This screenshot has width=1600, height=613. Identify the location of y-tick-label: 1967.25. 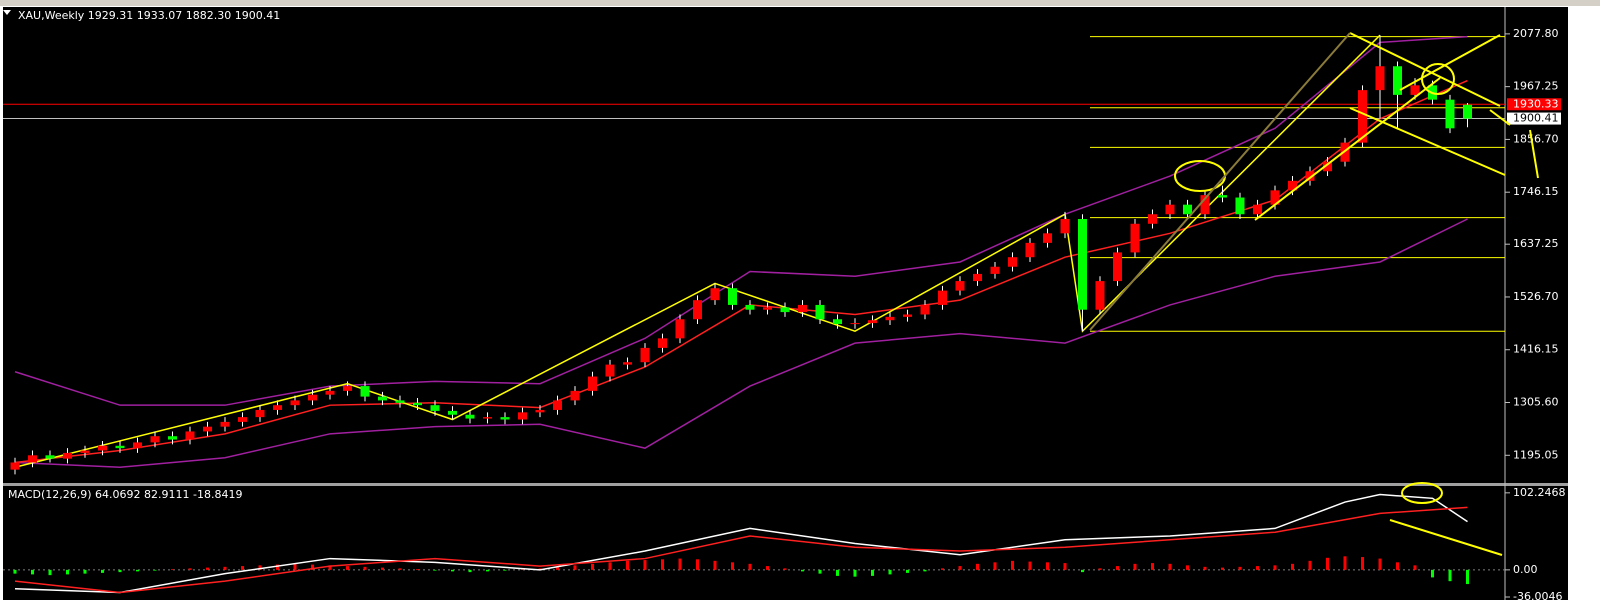
(1536, 86).